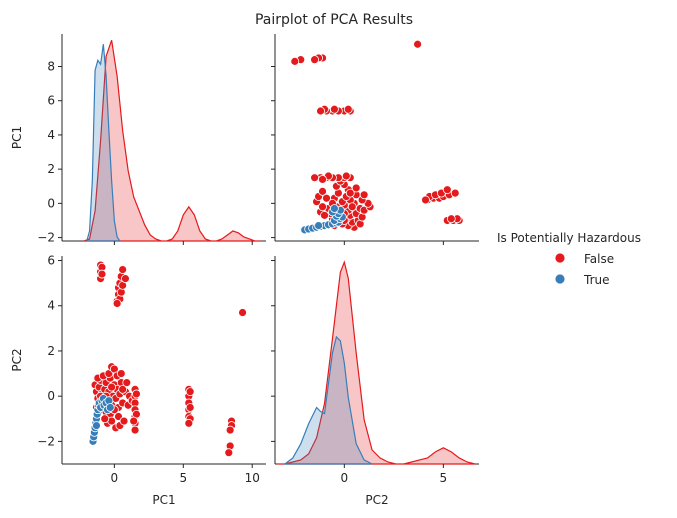 Image resolution: width=677 pixels, height=518 pixels. What do you see at coordinates (51, 261) in the screenshot?
I see `panel-pc1-pc2-ytick-label: 6` at bounding box center [51, 261].